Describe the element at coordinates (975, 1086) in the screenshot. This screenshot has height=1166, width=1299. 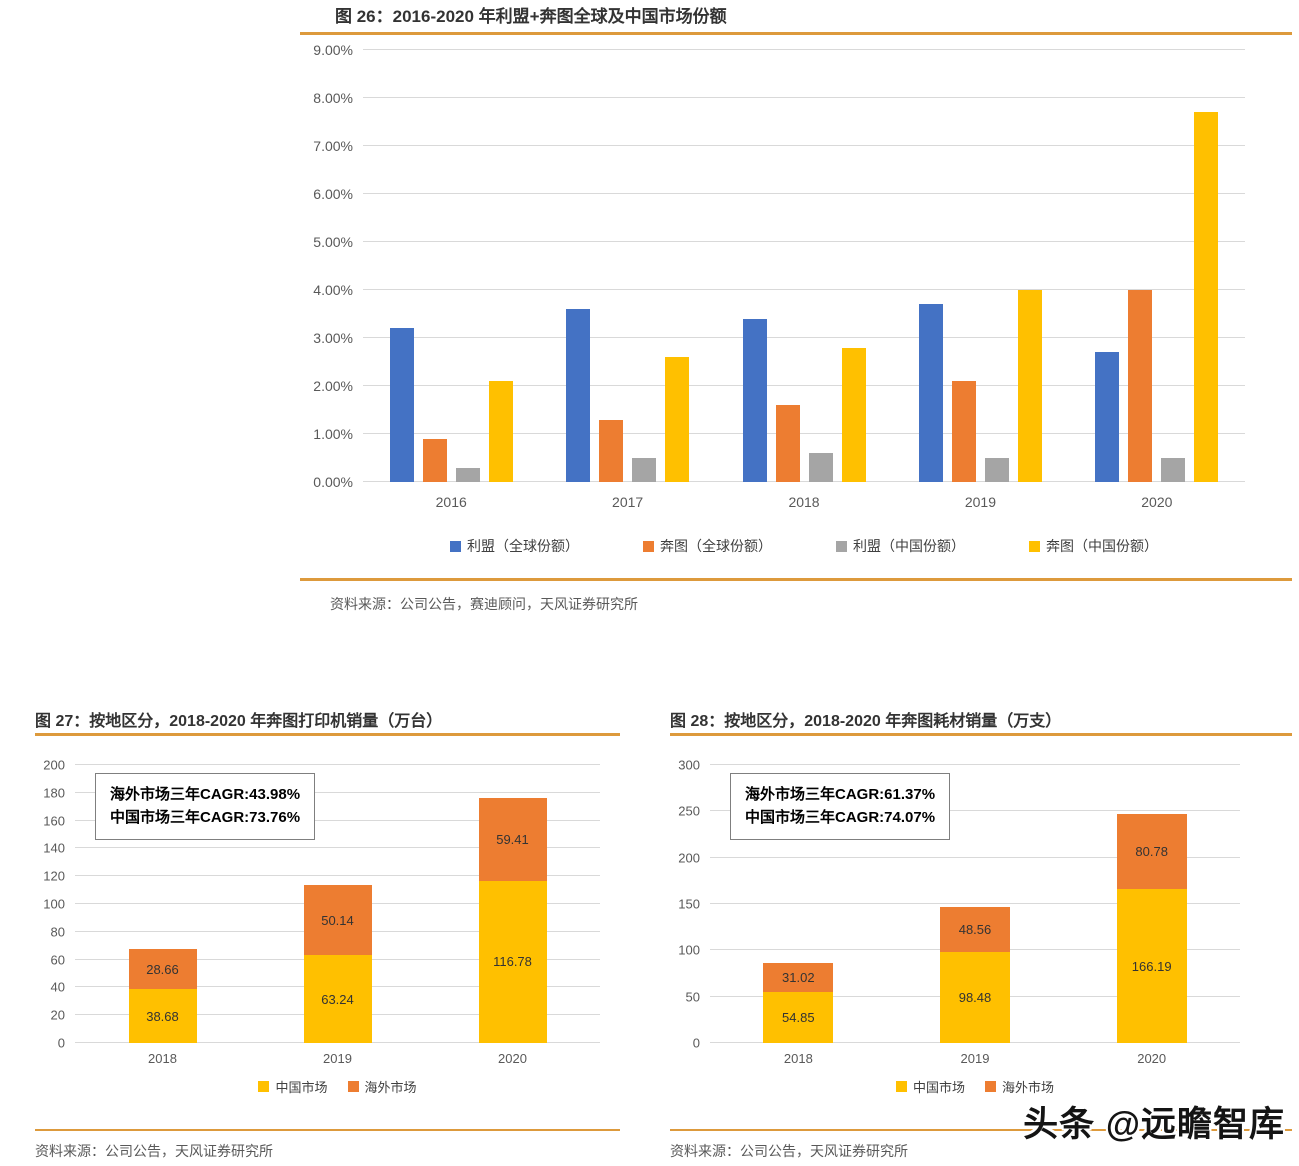
I see `figure-28-legend: 中国市场 海外市场` at that location.